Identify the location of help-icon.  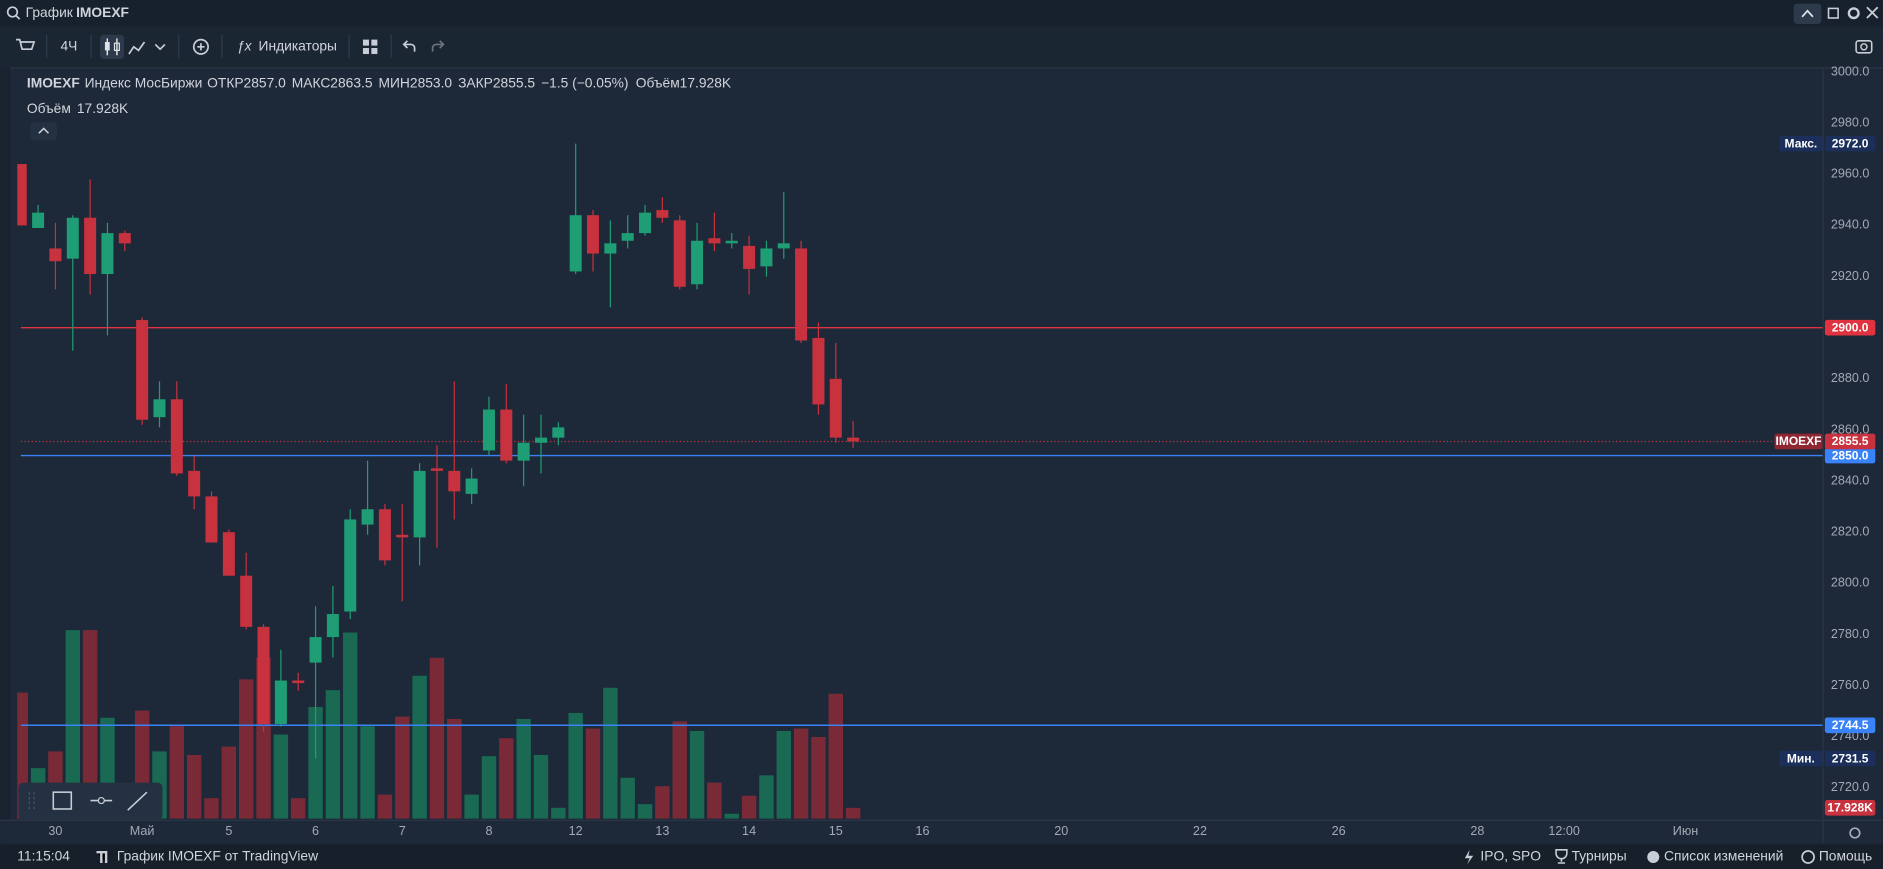
(1808, 857).